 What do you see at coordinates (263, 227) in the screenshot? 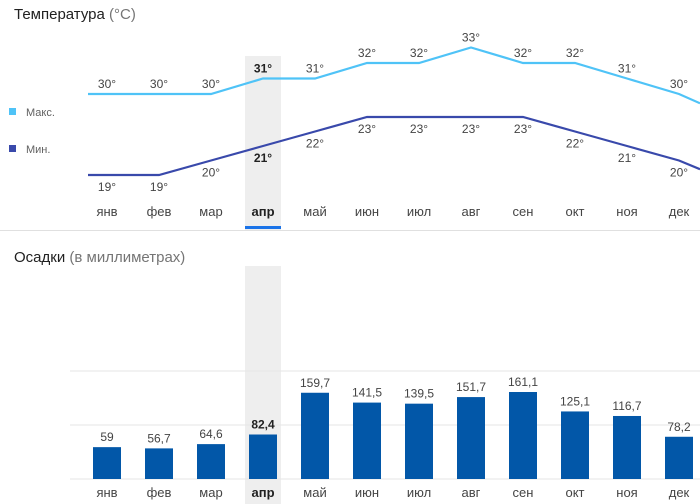
I see `selected-month-indicator` at bounding box center [263, 227].